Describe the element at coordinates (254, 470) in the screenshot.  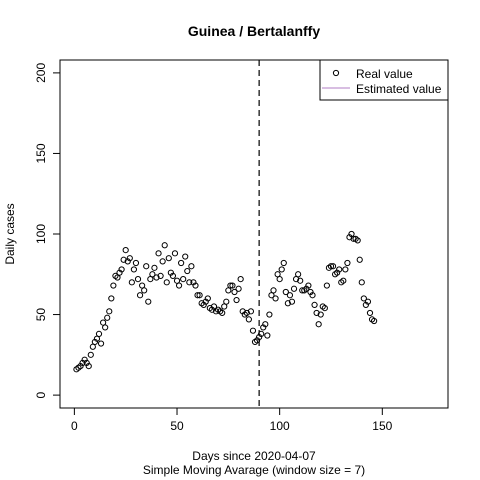
I see `x-axis-sublabel: Simple Moving Avarage (window size = 7)` at that location.